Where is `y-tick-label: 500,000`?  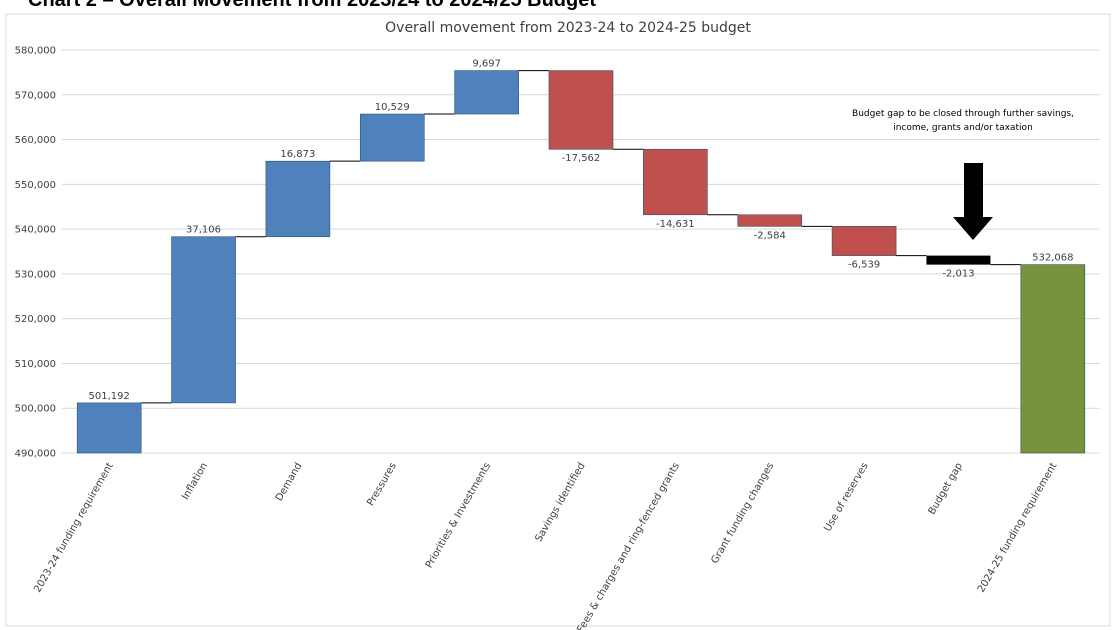 y-tick-label: 500,000 is located at coordinates (35, 409).